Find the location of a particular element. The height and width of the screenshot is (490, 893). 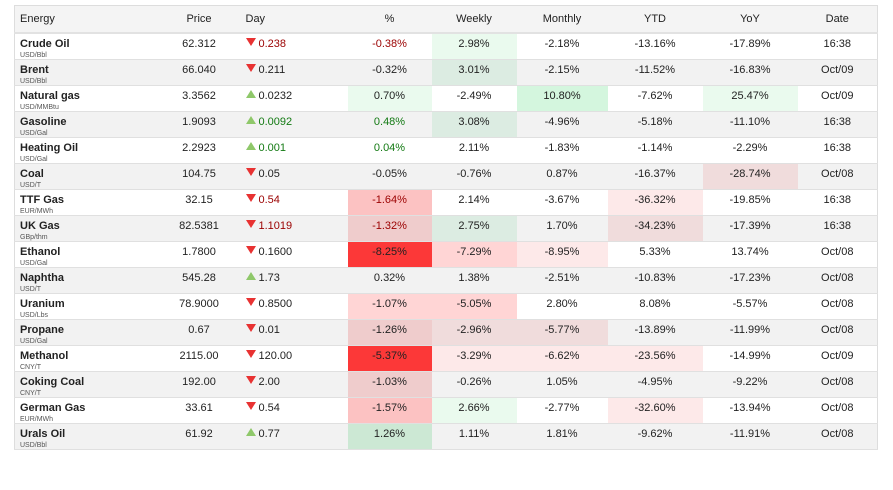

price-cell: 32.15 is located at coordinates (199, 202).